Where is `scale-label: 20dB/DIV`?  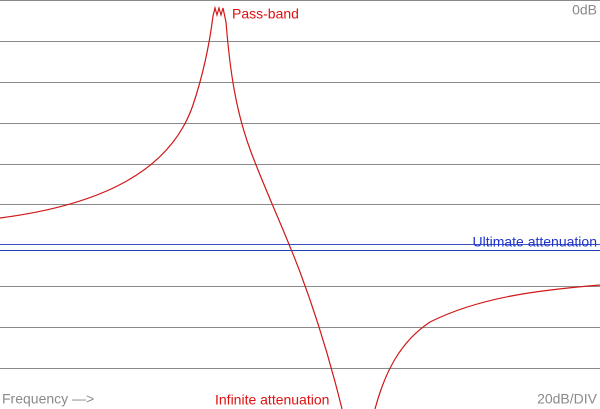
scale-label: 20dB/DIV is located at coordinates (567, 399).